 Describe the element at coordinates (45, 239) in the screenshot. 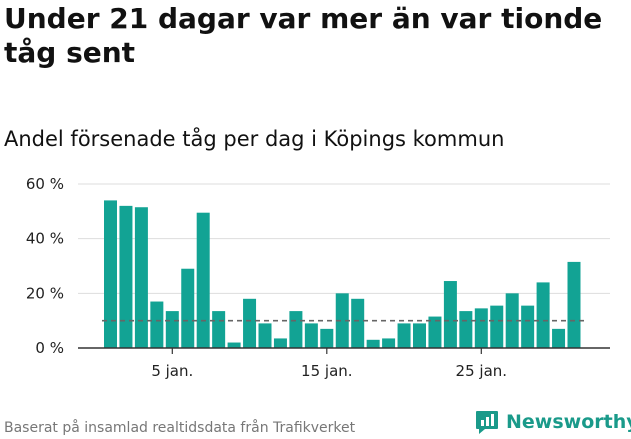

I see `y-tick-label: 40 %` at that location.